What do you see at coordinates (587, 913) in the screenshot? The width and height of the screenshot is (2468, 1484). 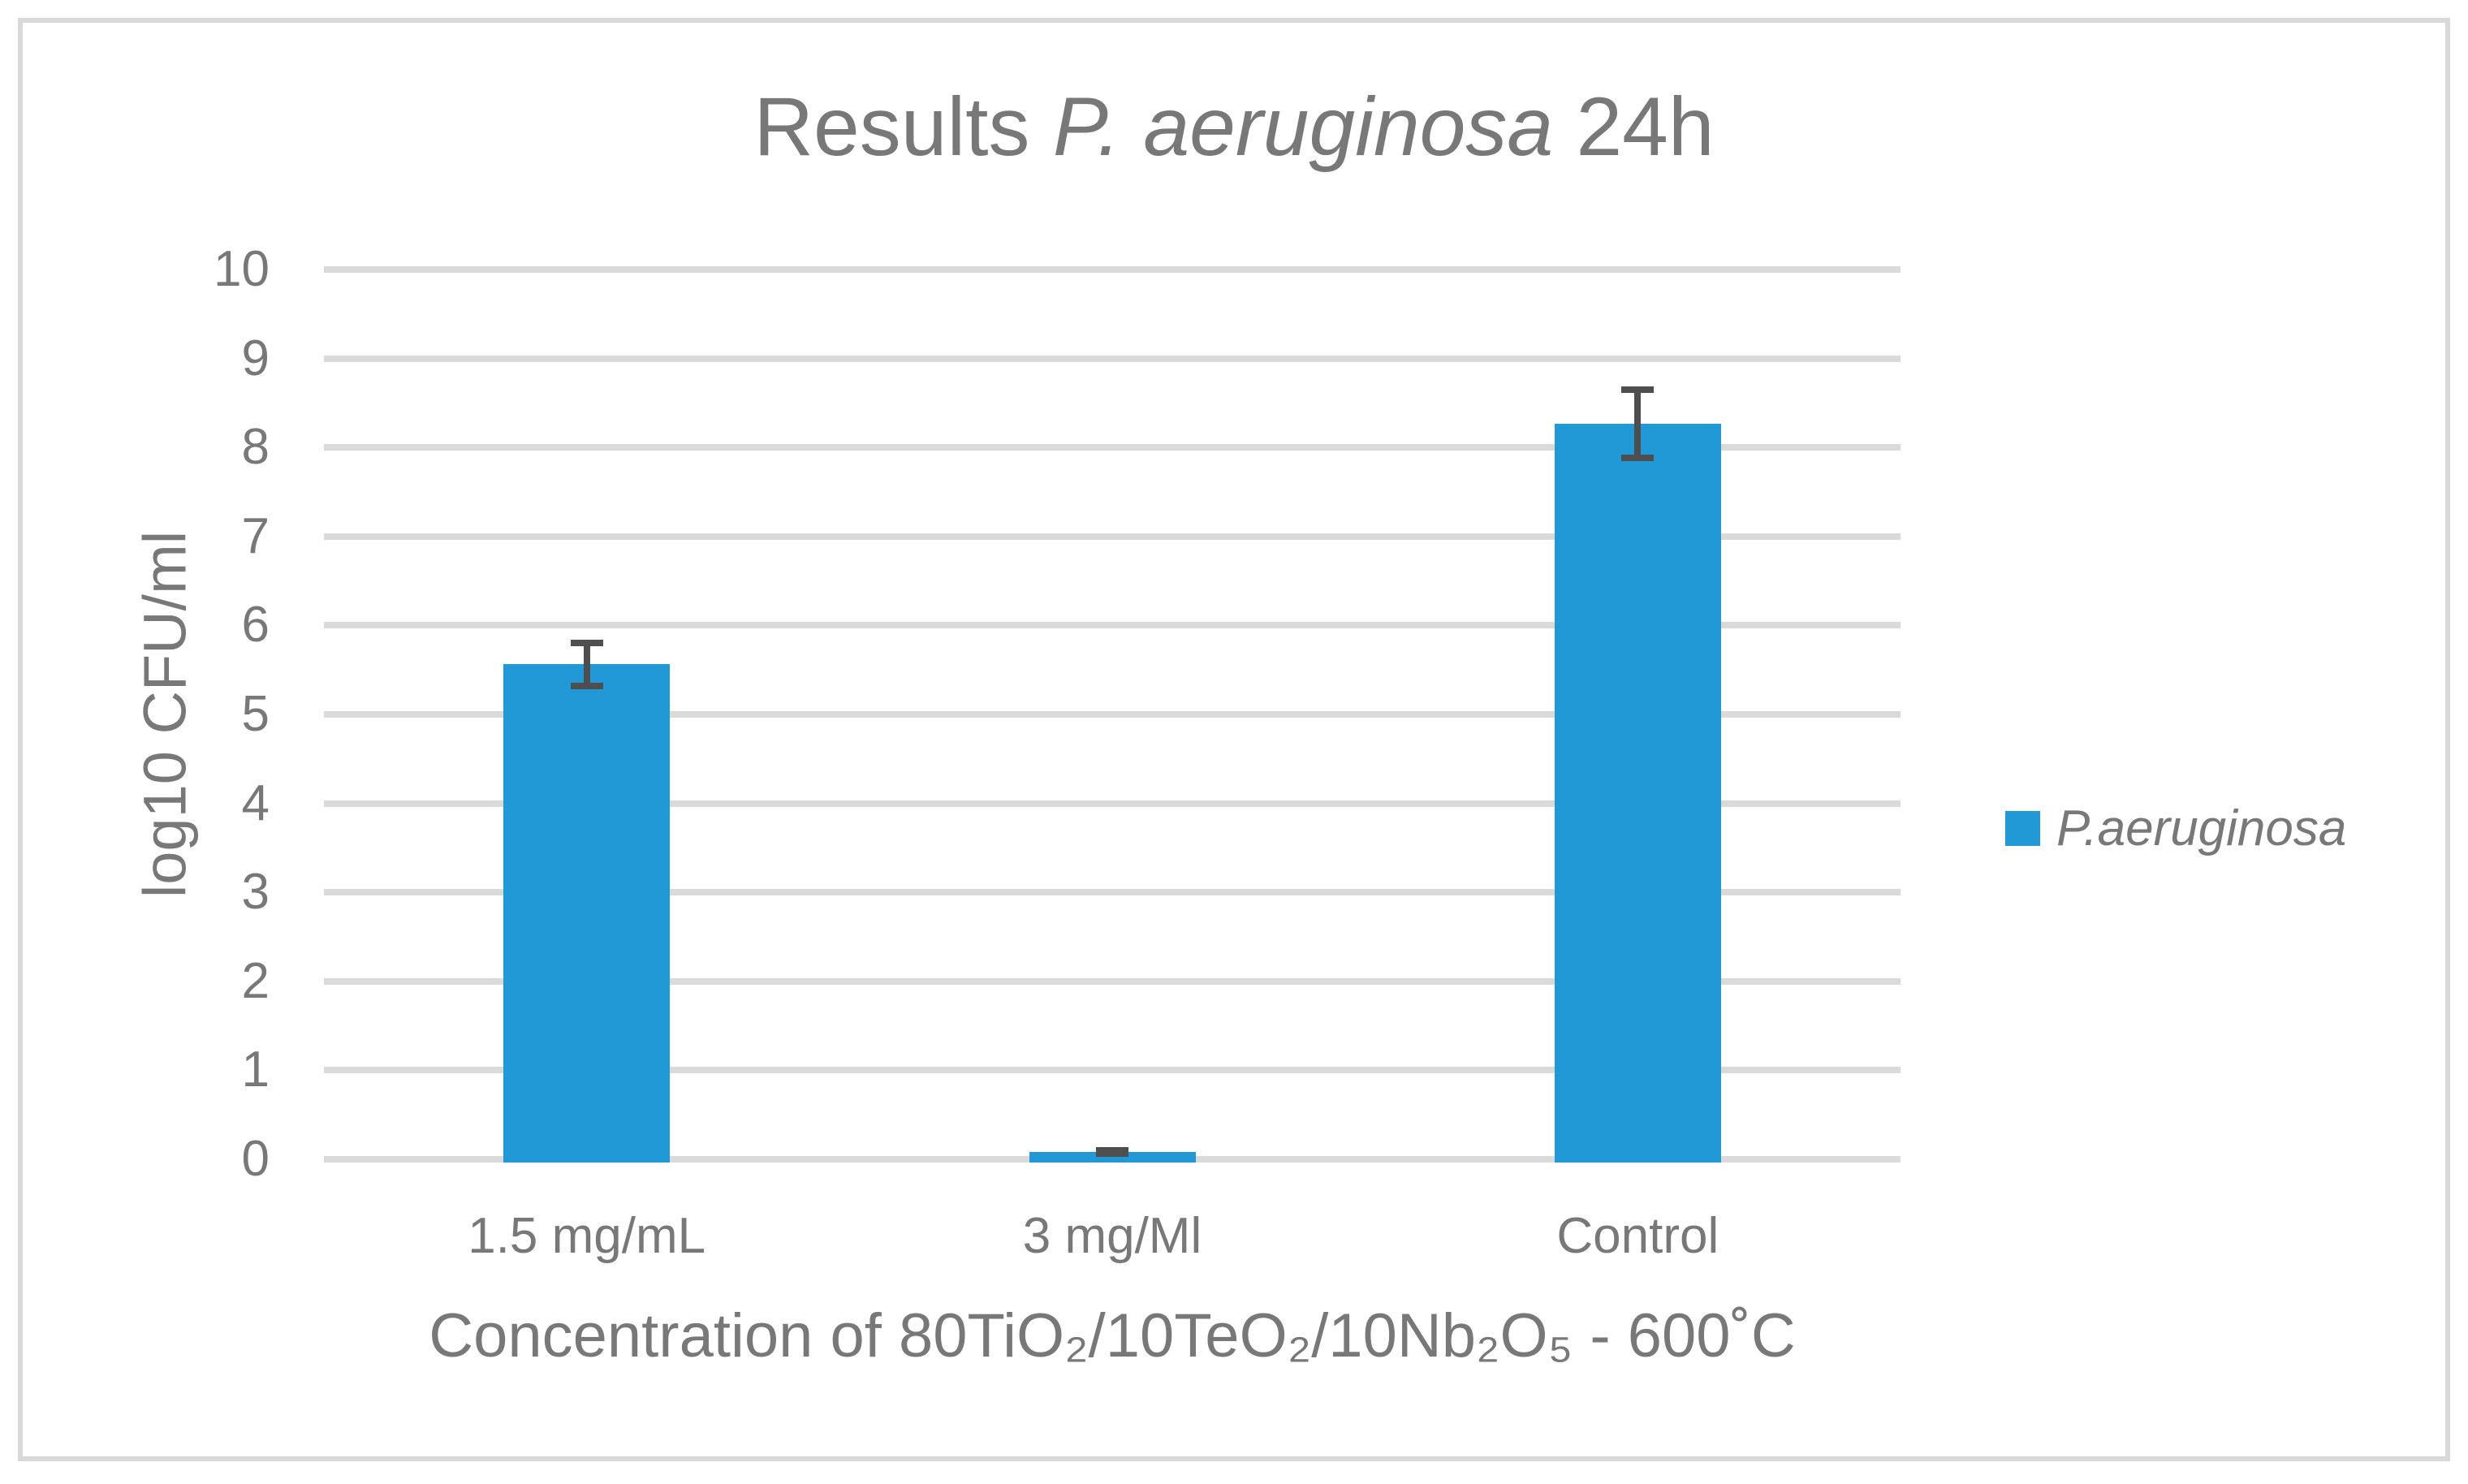 I see `bar-1.5 mg/mL` at bounding box center [587, 913].